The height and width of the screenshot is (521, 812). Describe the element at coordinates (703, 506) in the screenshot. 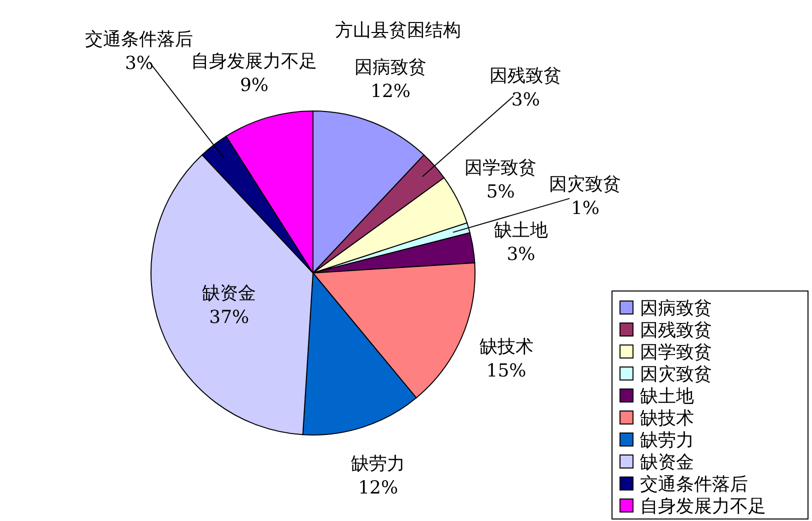

I see `legend-label: 自身发展力不足` at that location.